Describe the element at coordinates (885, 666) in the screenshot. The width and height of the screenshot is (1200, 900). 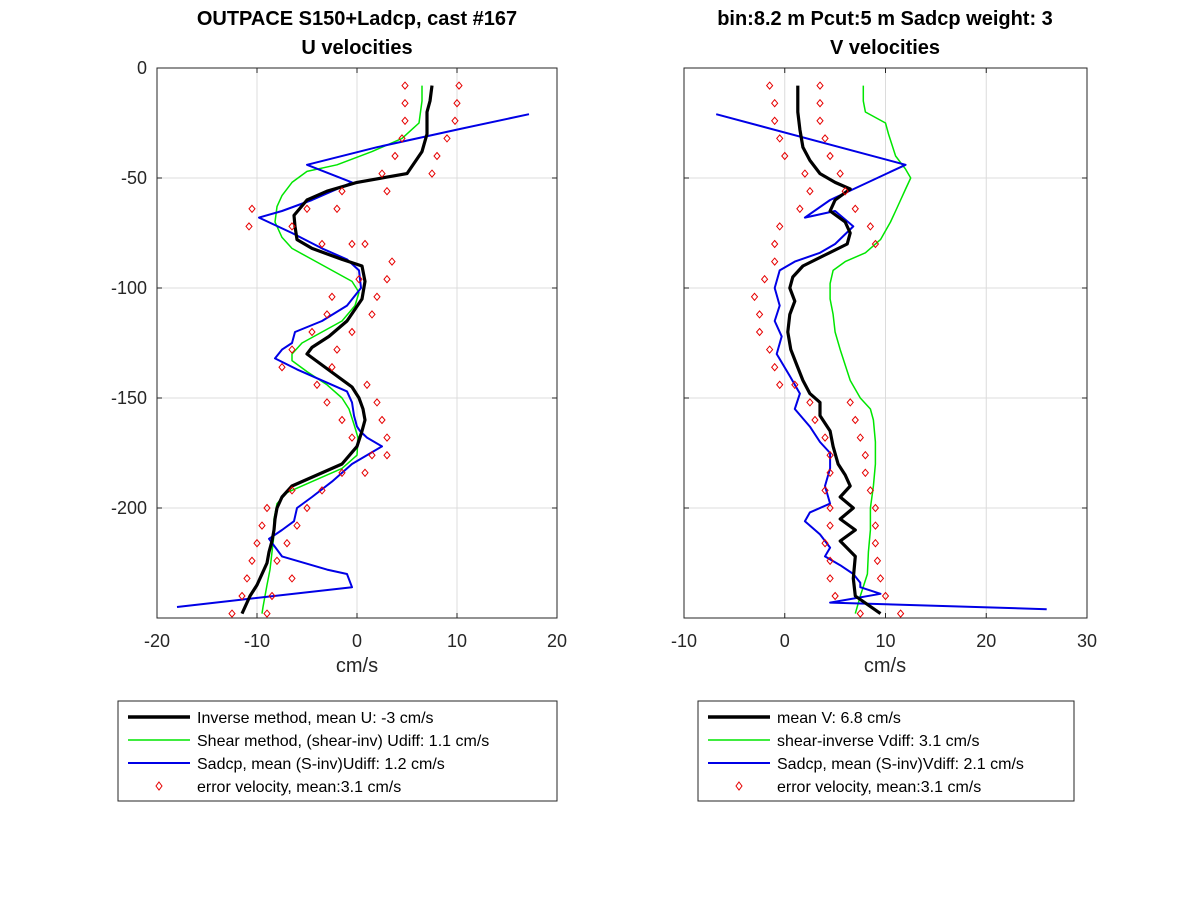
I see `v-x-axis-label: cm/s` at that location.